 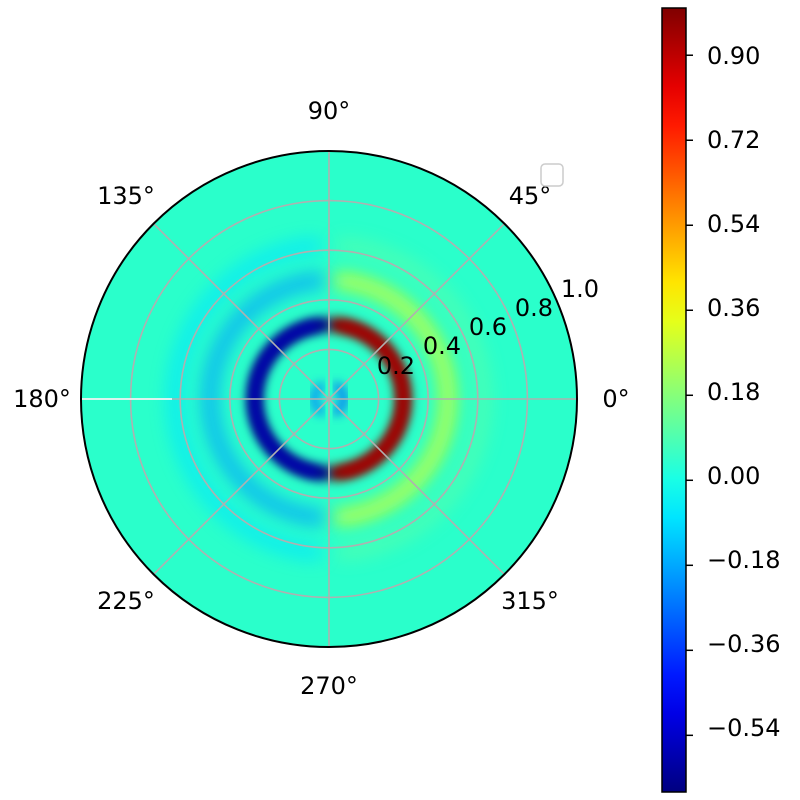 I want to click on radial-tick-1-0: 1.0, so click(x=580, y=289).